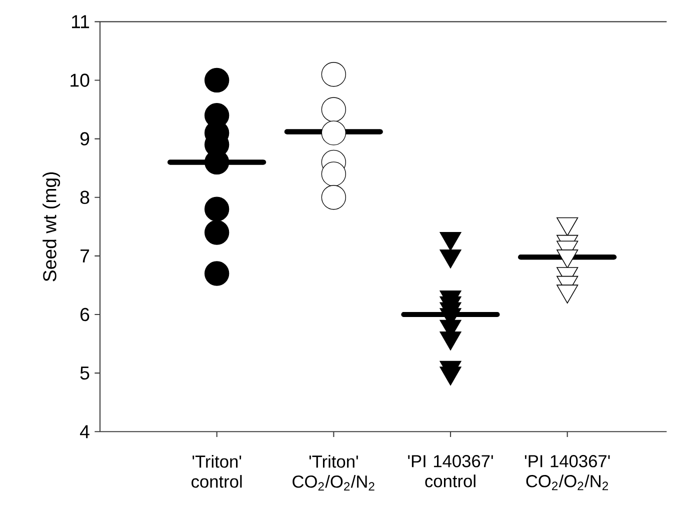 This screenshot has width=679, height=509. I want to click on y-tick-label: 7, so click(85, 256).